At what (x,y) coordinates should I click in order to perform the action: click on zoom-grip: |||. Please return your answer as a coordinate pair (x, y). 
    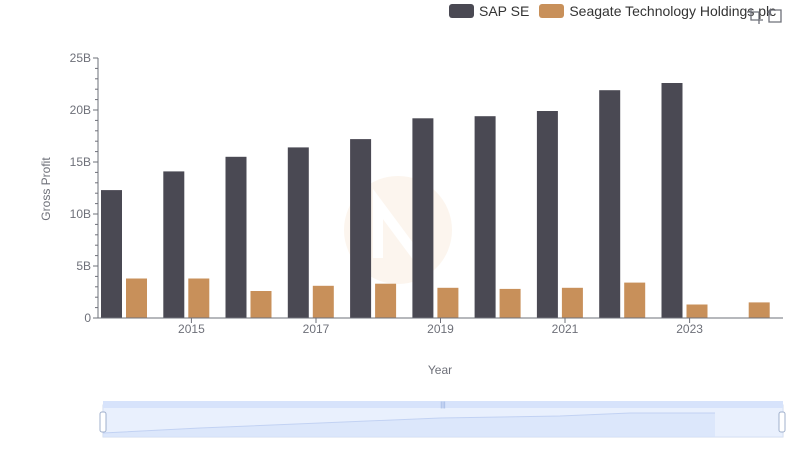
    Looking at the image, I should click on (443, 405).